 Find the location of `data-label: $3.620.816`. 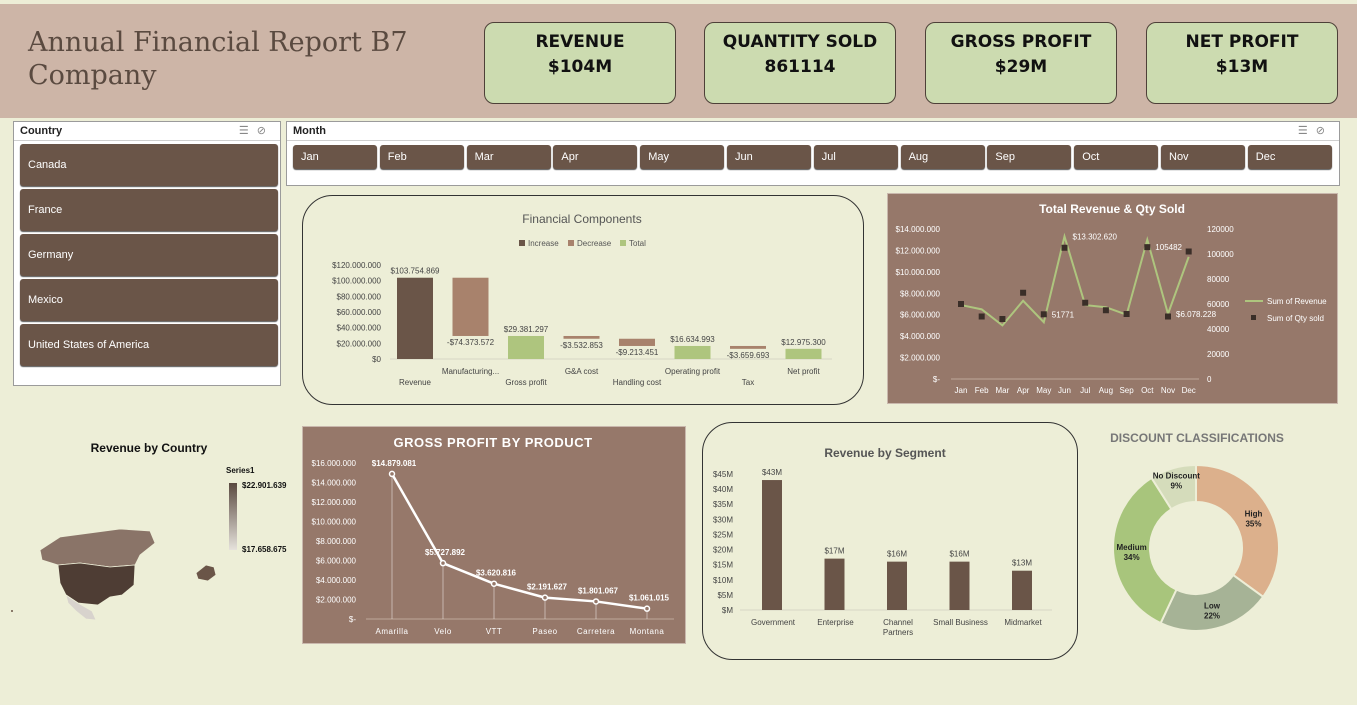

data-label: $3.620.816 is located at coordinates (496, 573).